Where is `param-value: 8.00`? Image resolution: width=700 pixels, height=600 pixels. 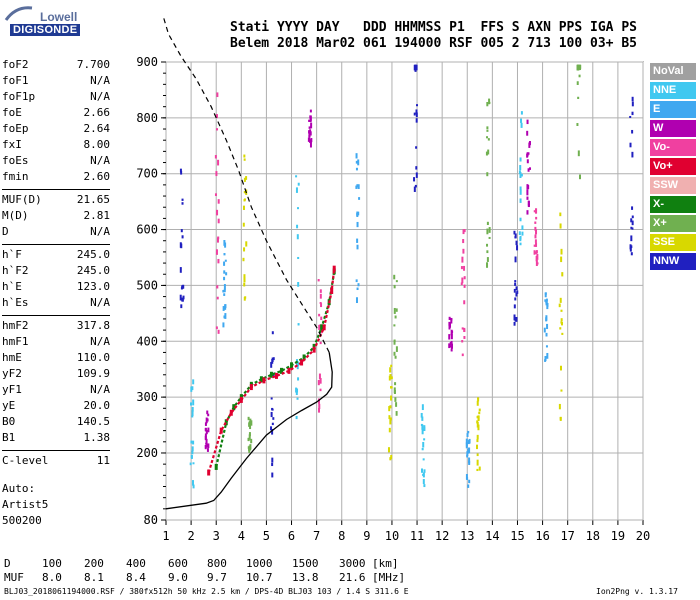
param-value: 8.00 is located at coordinates (97, 144).